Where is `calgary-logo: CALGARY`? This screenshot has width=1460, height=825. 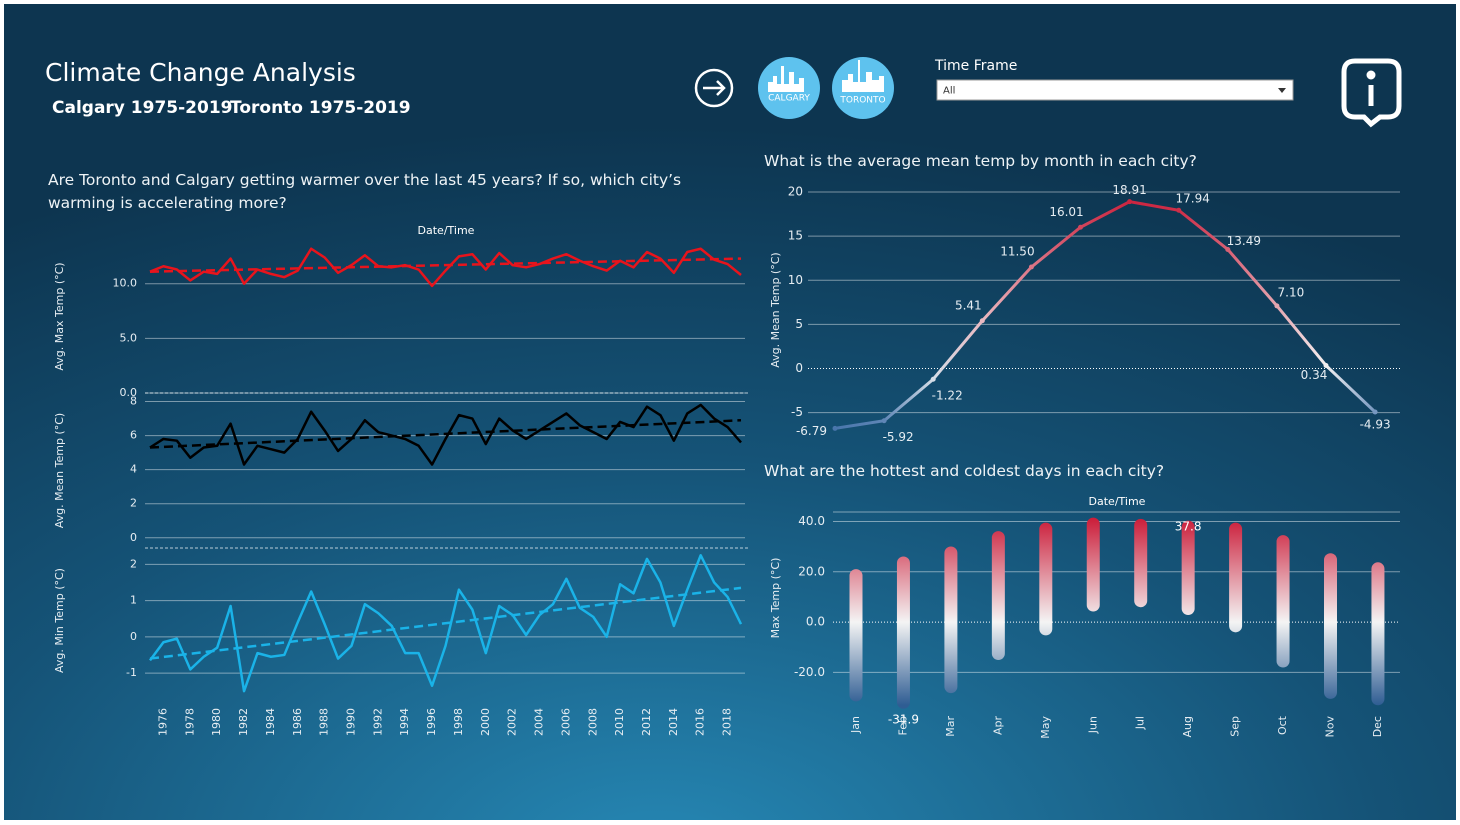 calgary-logo: CALGARY is located at coordinates (789, 88).